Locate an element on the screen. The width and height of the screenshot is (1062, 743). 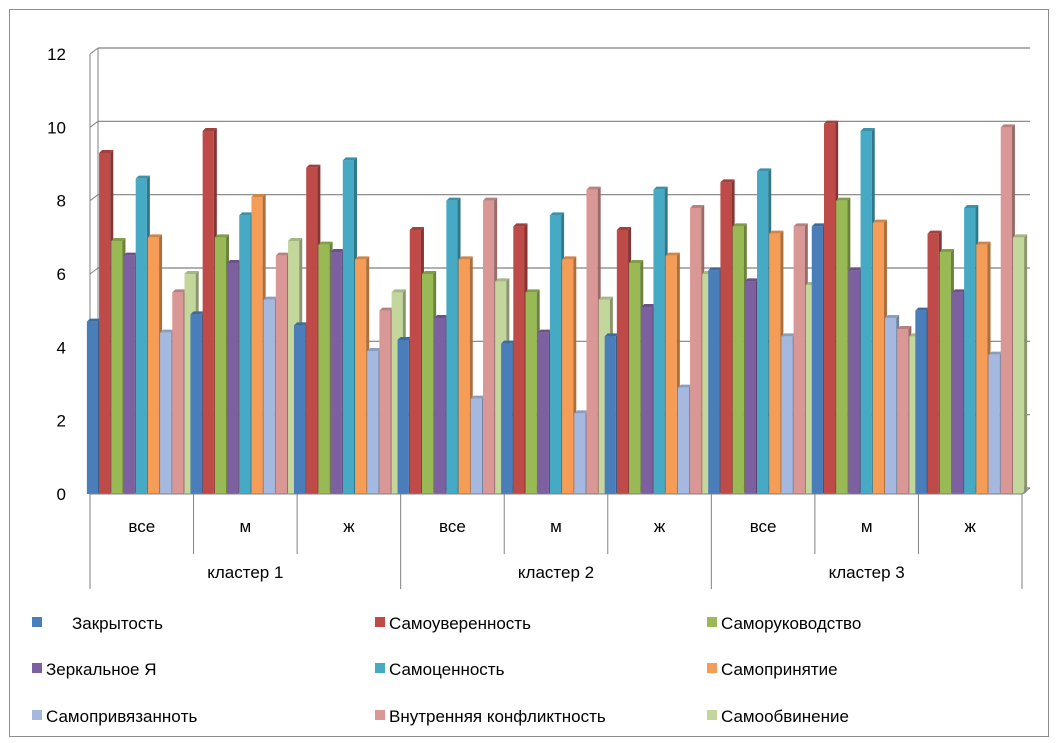
bar-side is located at coordinates (1026, 364).